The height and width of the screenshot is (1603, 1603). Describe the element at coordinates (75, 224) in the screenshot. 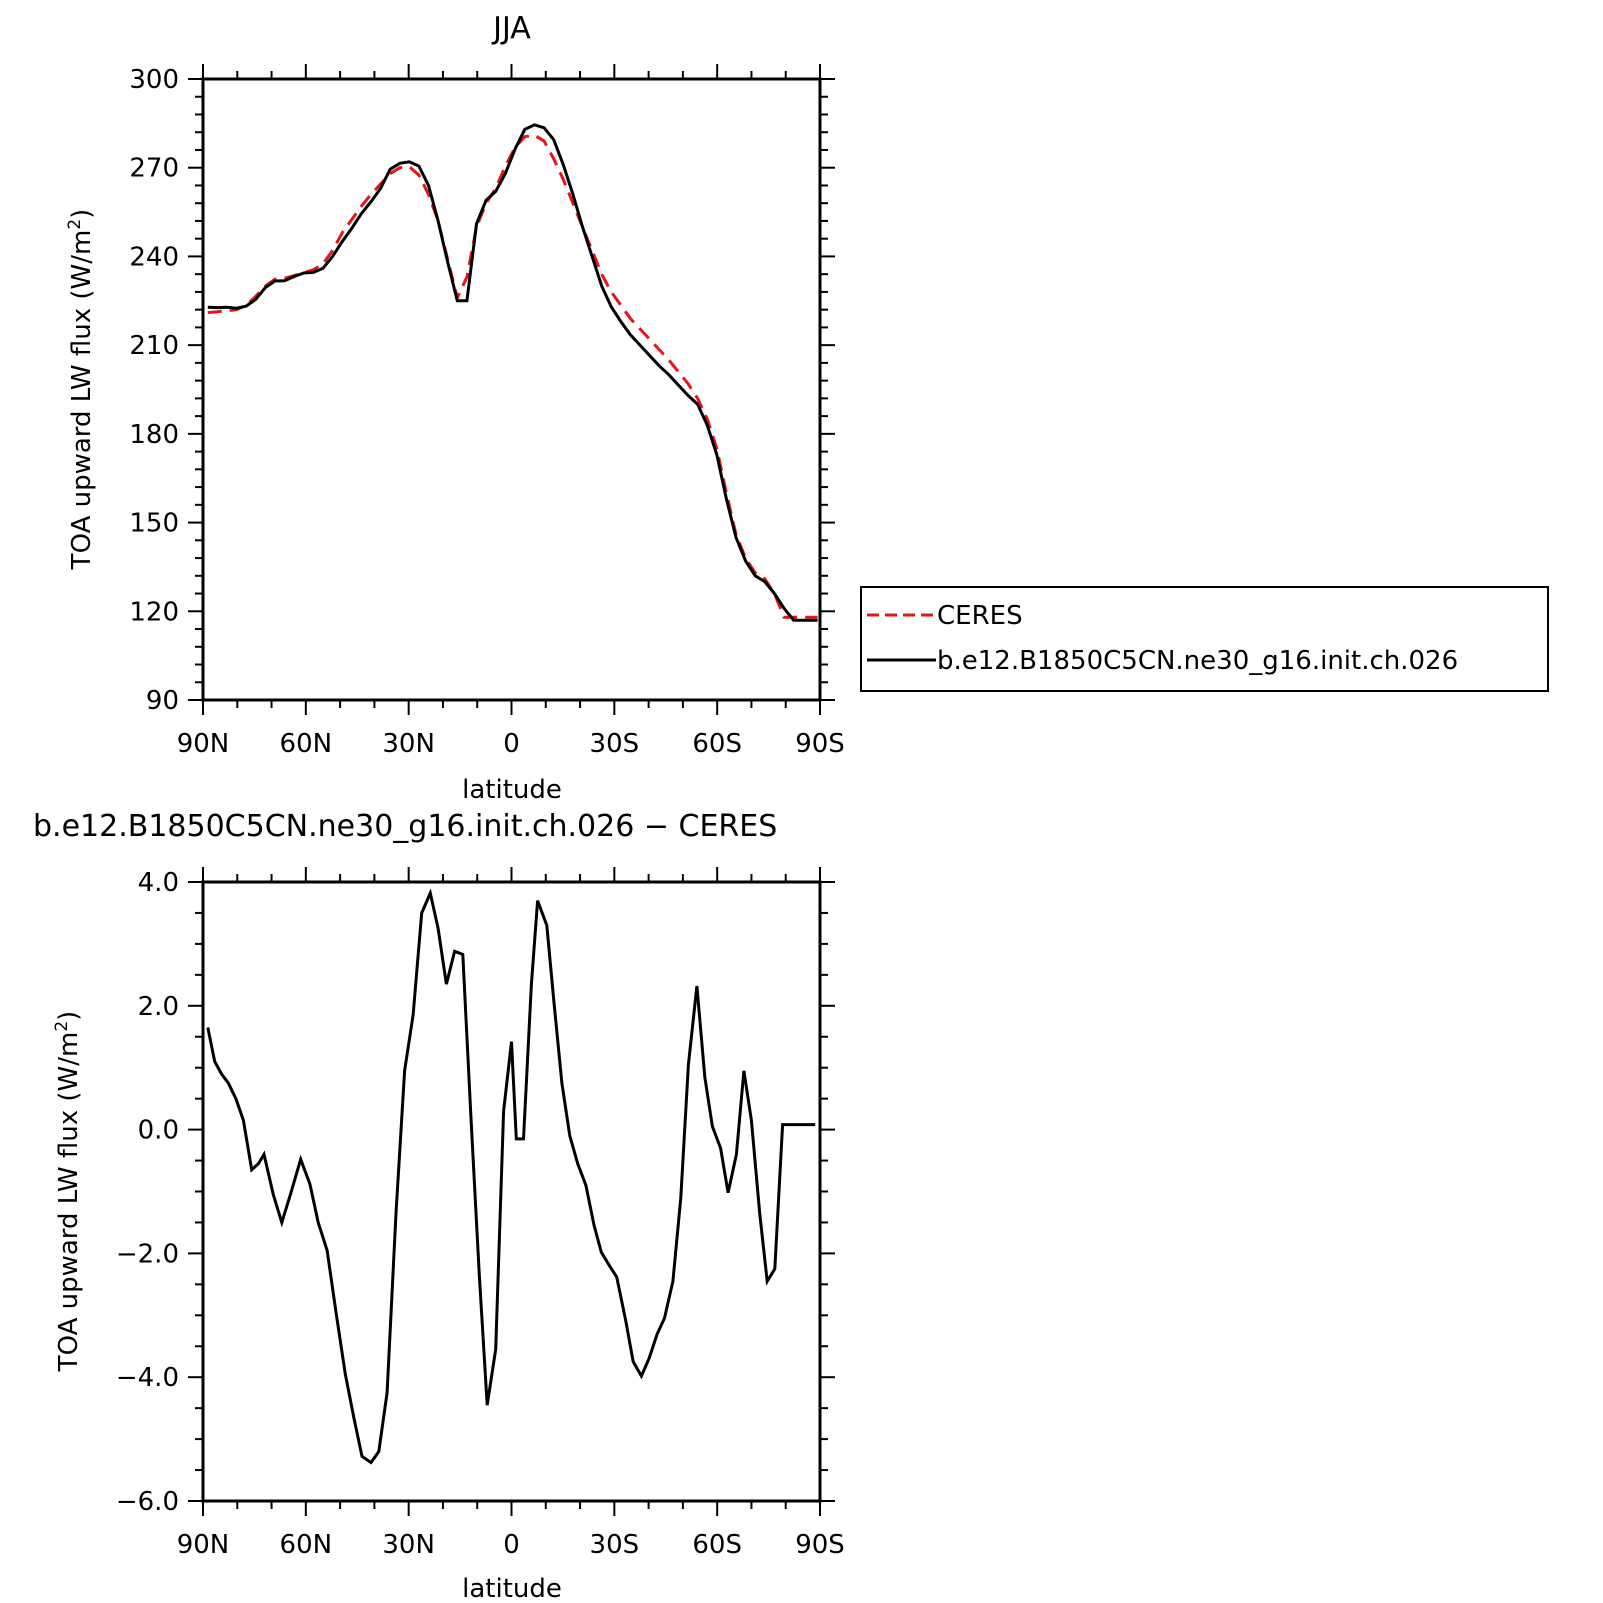

I see `top-chart-y-axis-label-sup: 2` at that location.